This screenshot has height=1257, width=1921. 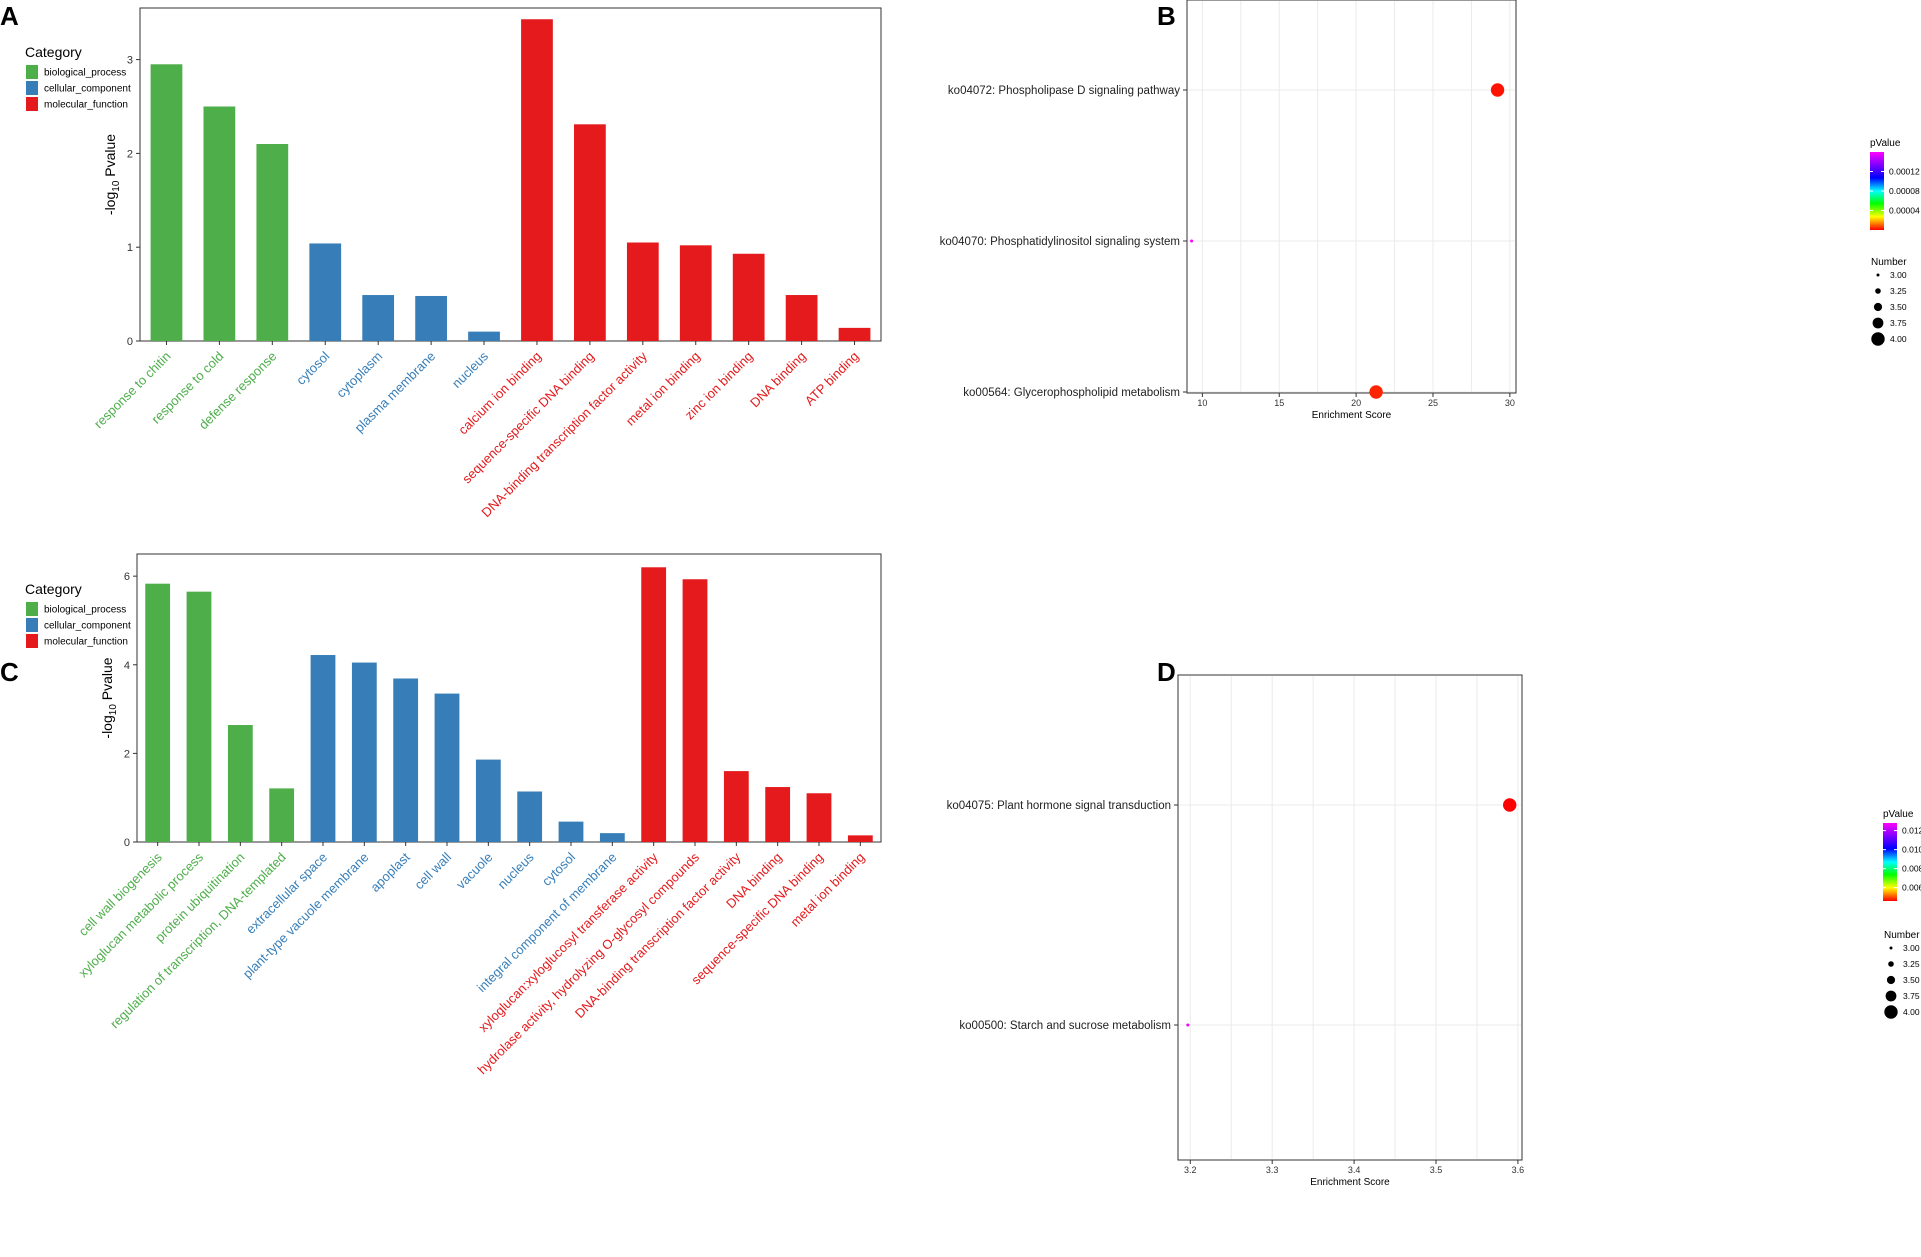 I want to click on panel-label-b: B, so click(x=1166, y=16).